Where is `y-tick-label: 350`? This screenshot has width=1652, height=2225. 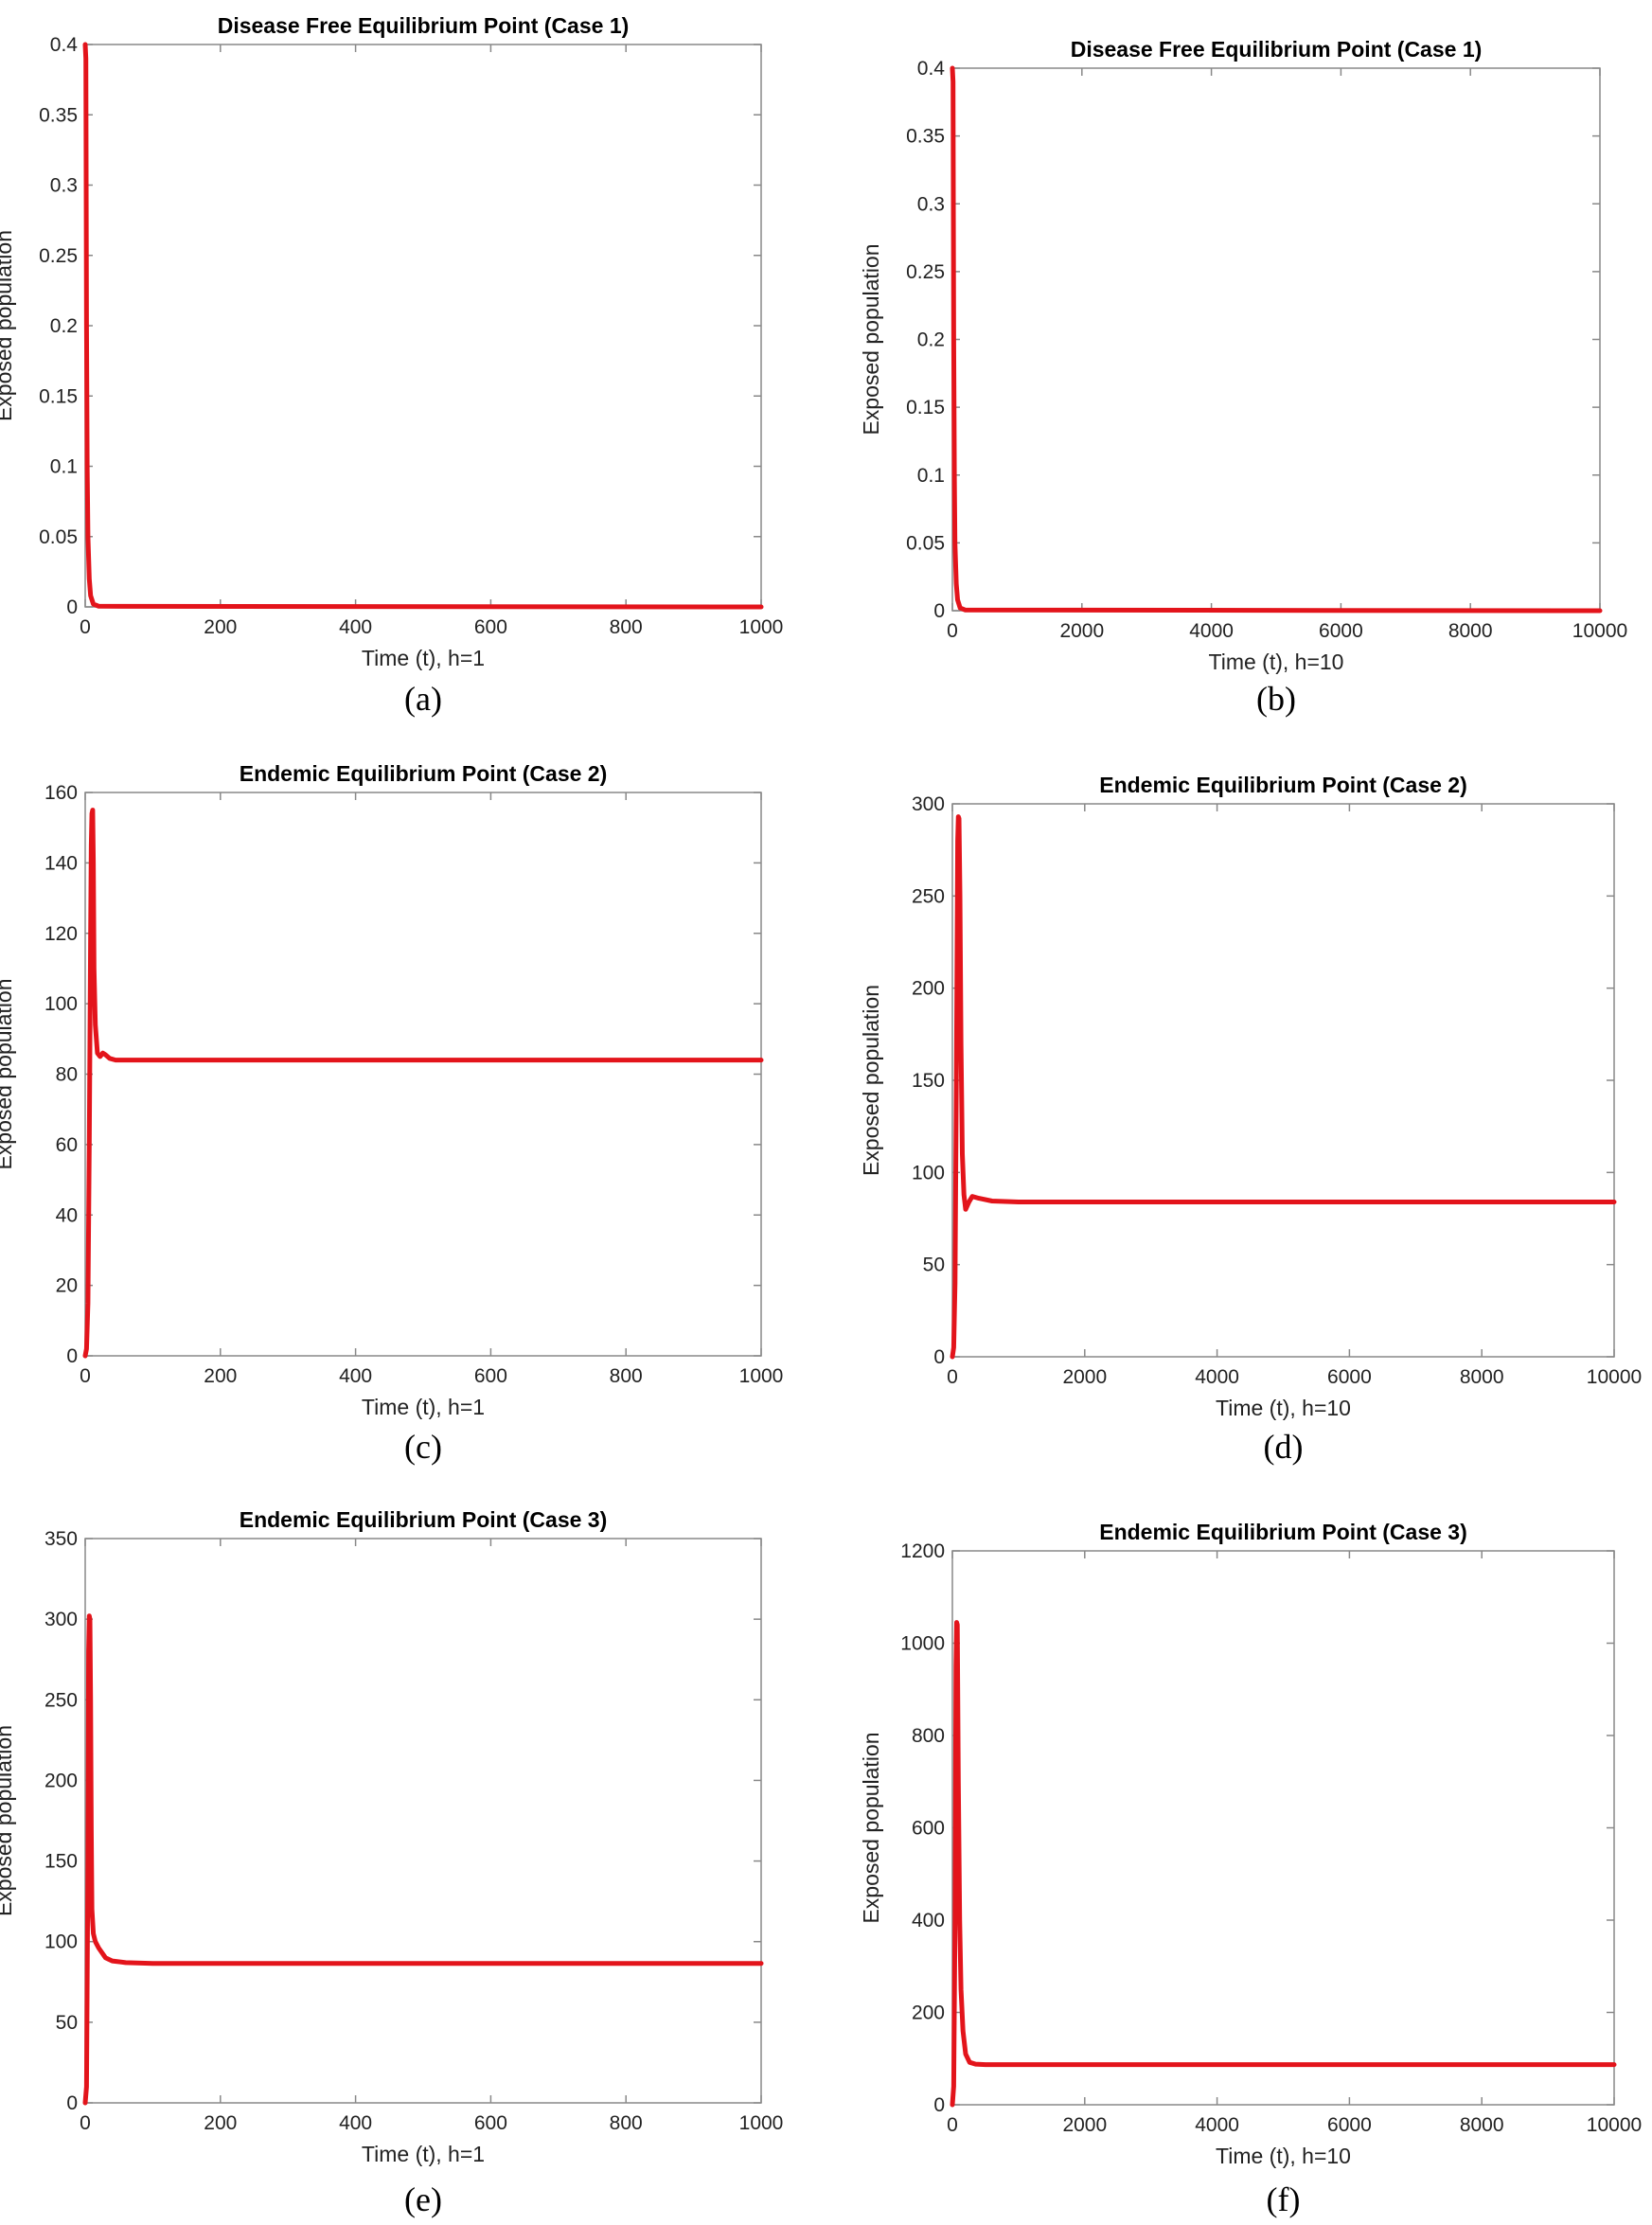
y-tick-label: 350 is located at coordinates (61, 1539).